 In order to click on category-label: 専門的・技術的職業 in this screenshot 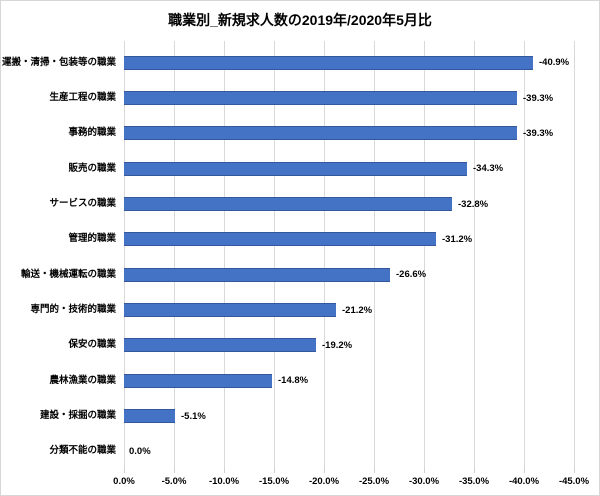, I will do `click(73, 309)`.